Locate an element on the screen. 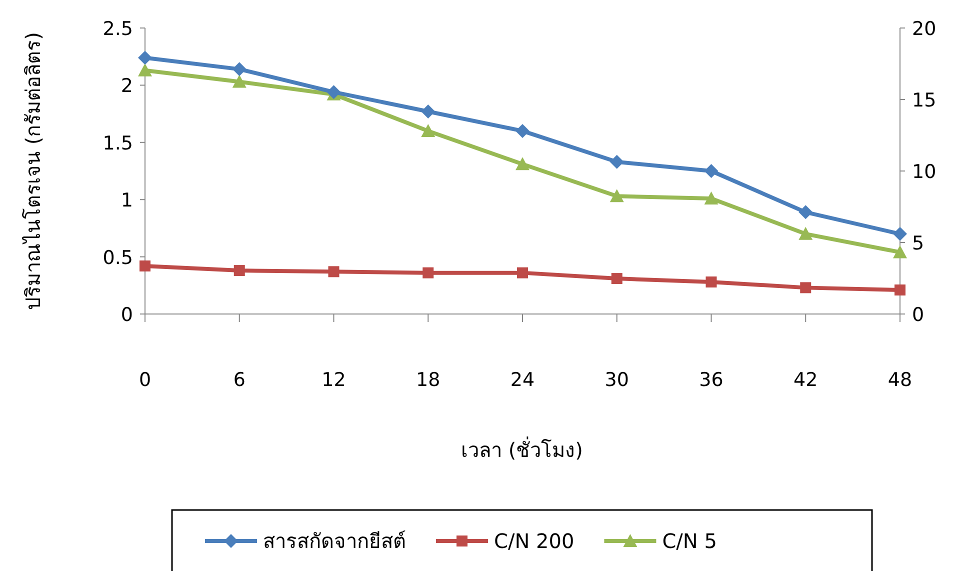 Image resolution: width=967 pixels, height=571 pixels. x-axis-title: เวลา (ชั่วโมง) is located at coordinates (522, 449).